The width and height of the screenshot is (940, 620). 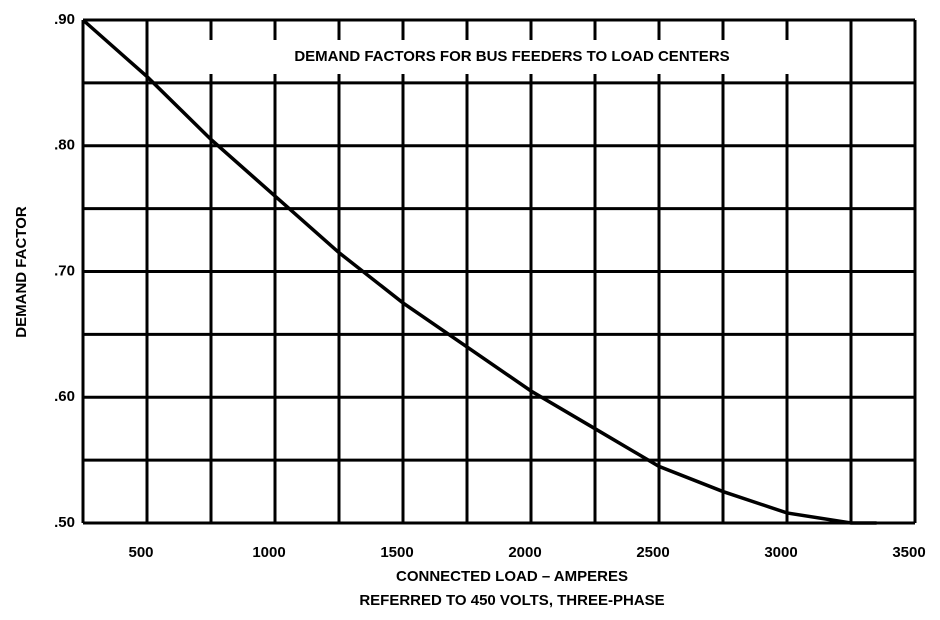 I want to click on x-axis-label: REFERRED TO 450 VOLTS, THREE-PHASE, so click(x=511, y=600).